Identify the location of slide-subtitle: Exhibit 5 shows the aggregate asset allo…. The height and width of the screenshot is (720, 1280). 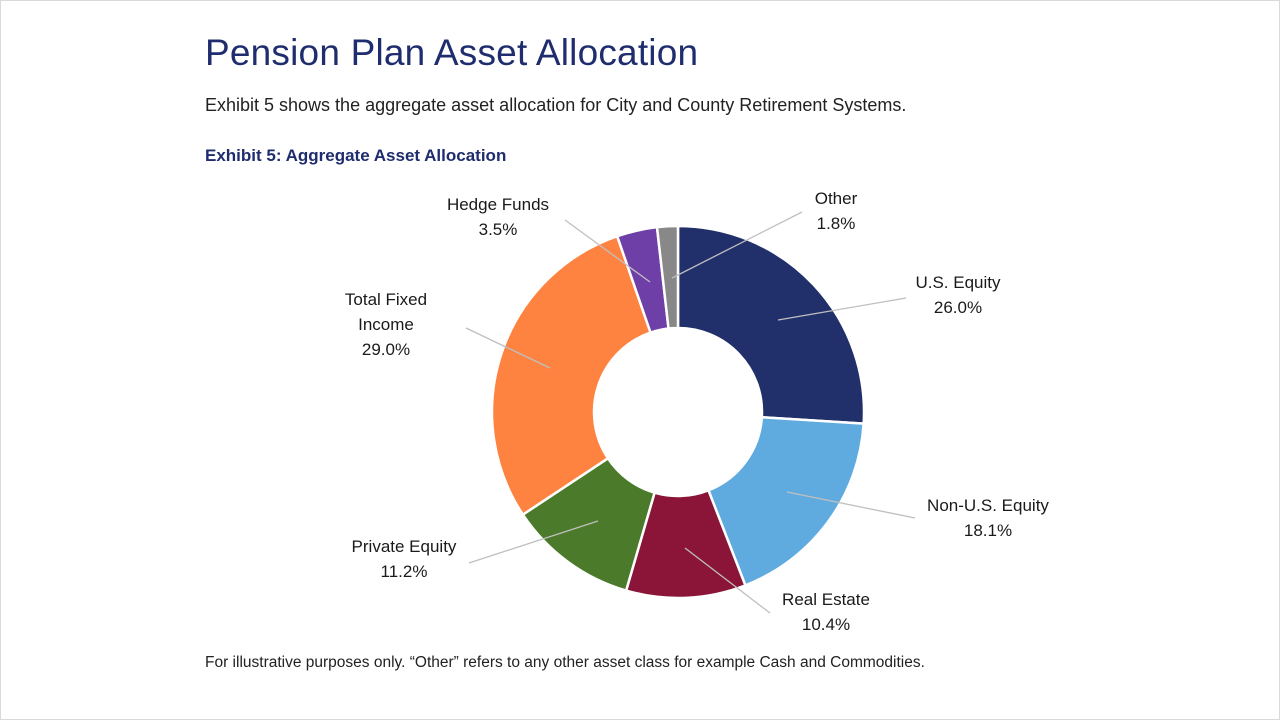
(556, 105).